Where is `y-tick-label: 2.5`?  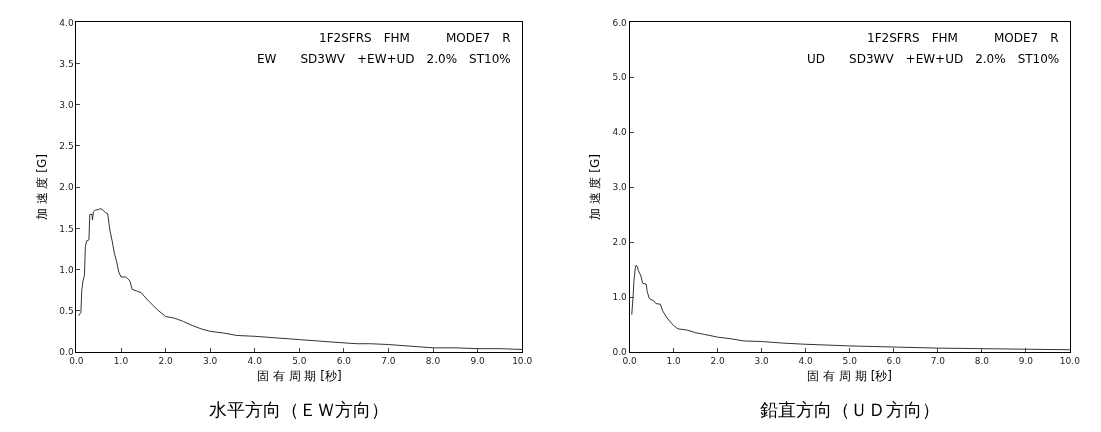 y-tick-label: 2.5 is located at coordinates (66, 146).